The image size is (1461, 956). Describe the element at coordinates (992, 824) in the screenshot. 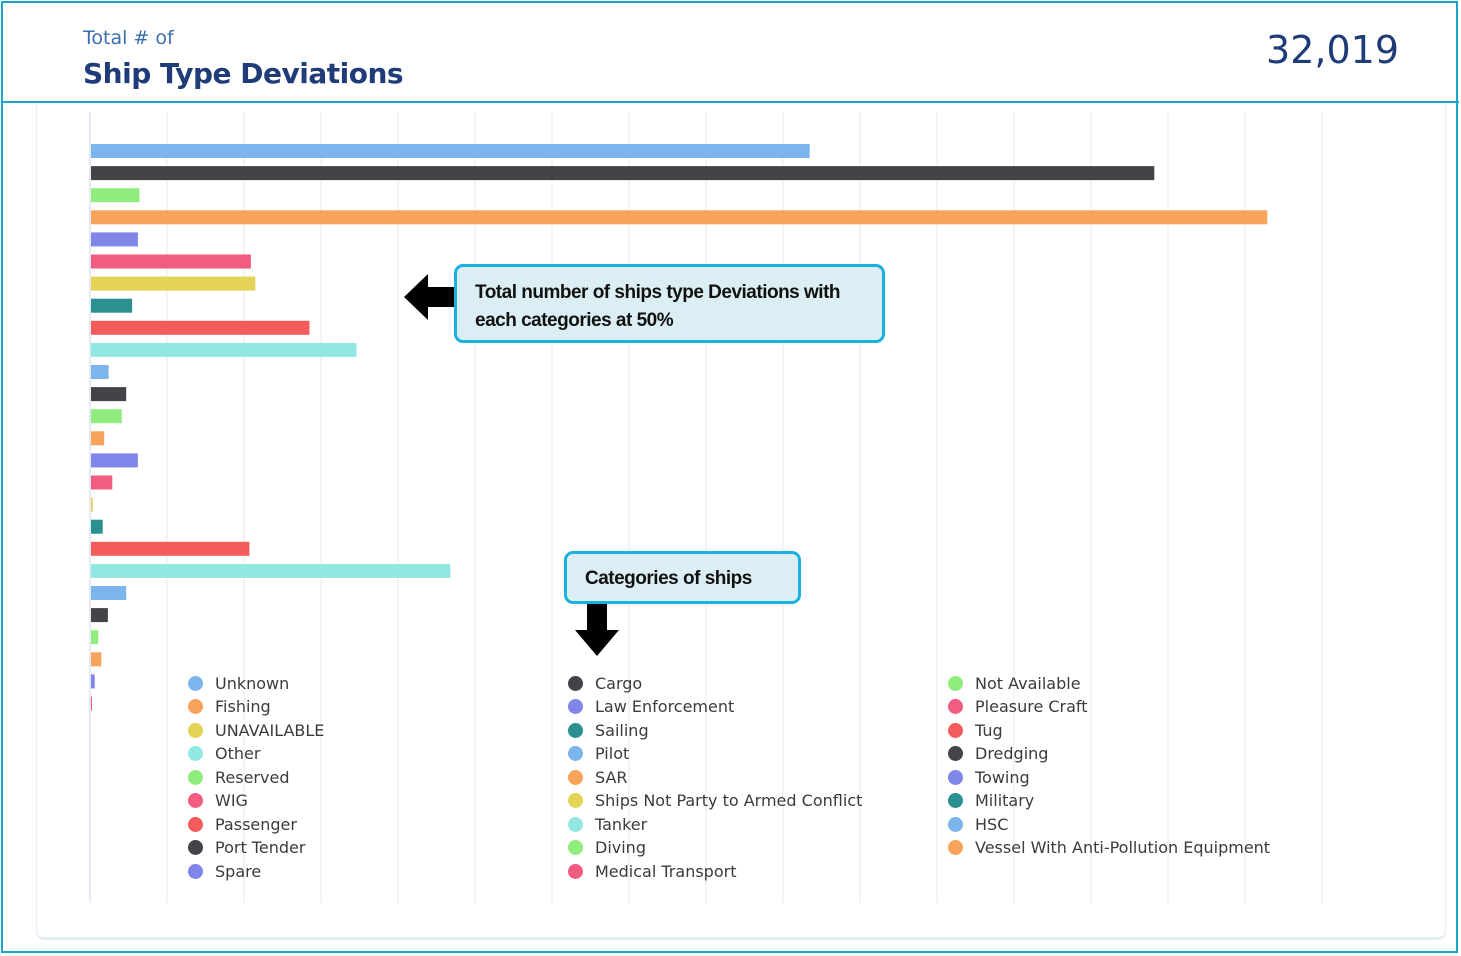

I see `legend-label: HSC` at that location.